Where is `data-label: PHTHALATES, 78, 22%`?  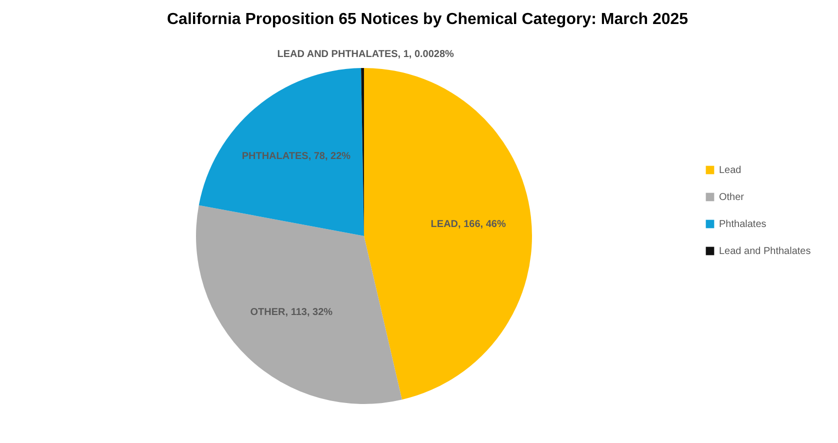 data-label: PHTHALATES, 78, 22% is located at coordinates (296, 156).